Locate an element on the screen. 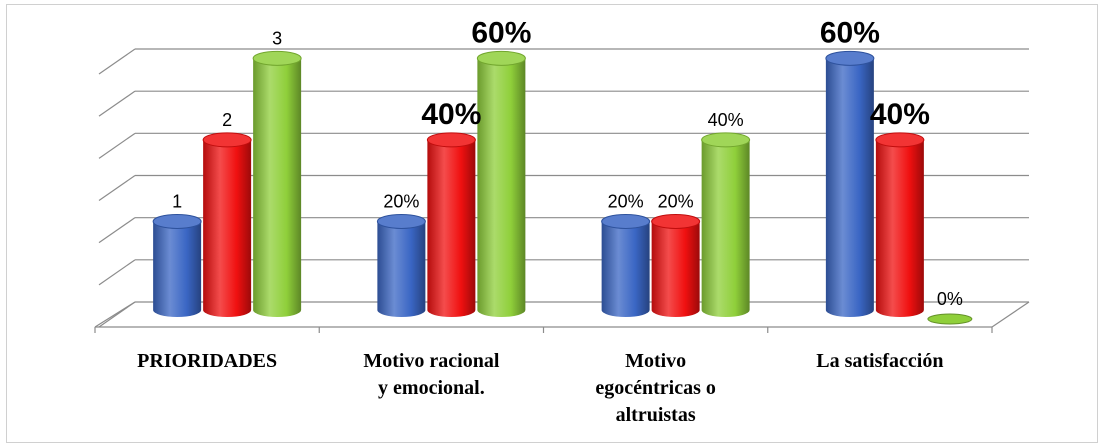 The height and width of the screenshot is (447, 1104). category-label: Motivo racional y emocional. is located at coordinates (431, 374).